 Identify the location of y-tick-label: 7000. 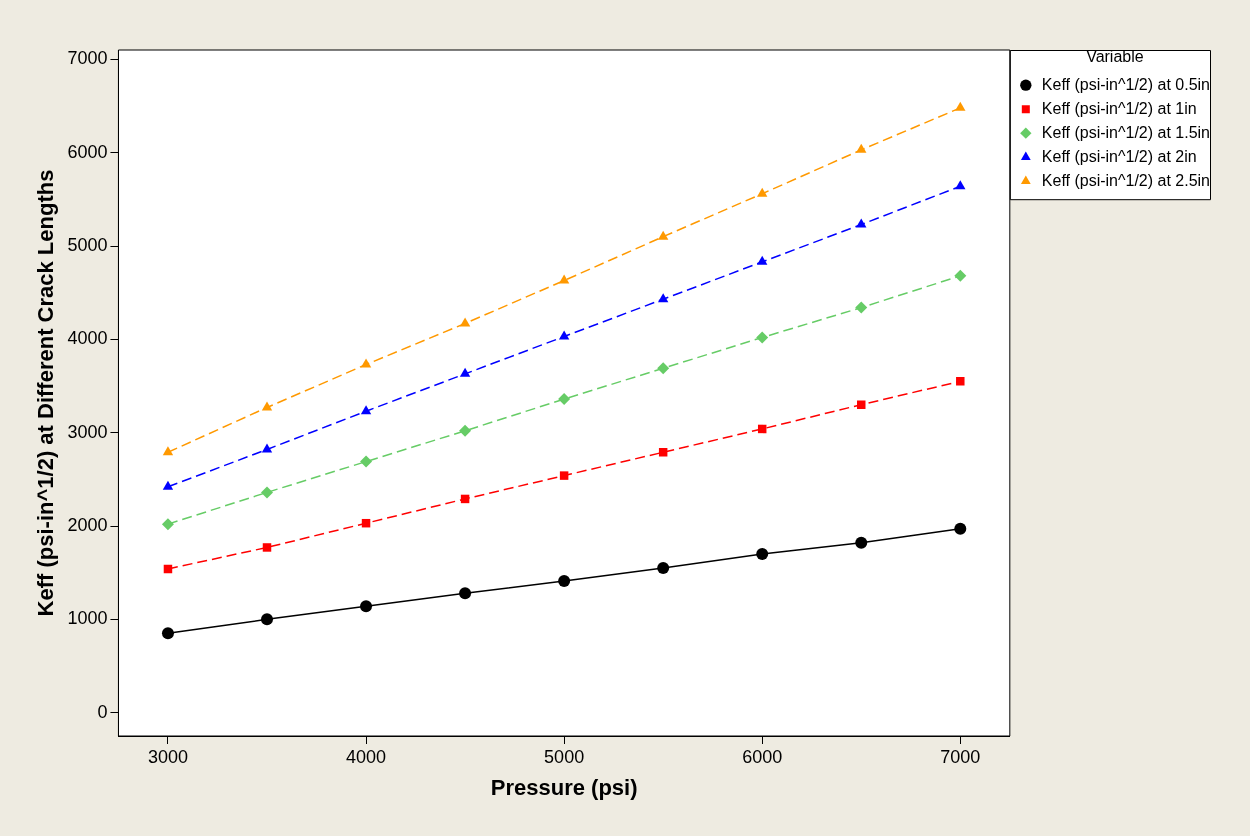
(87, 58).